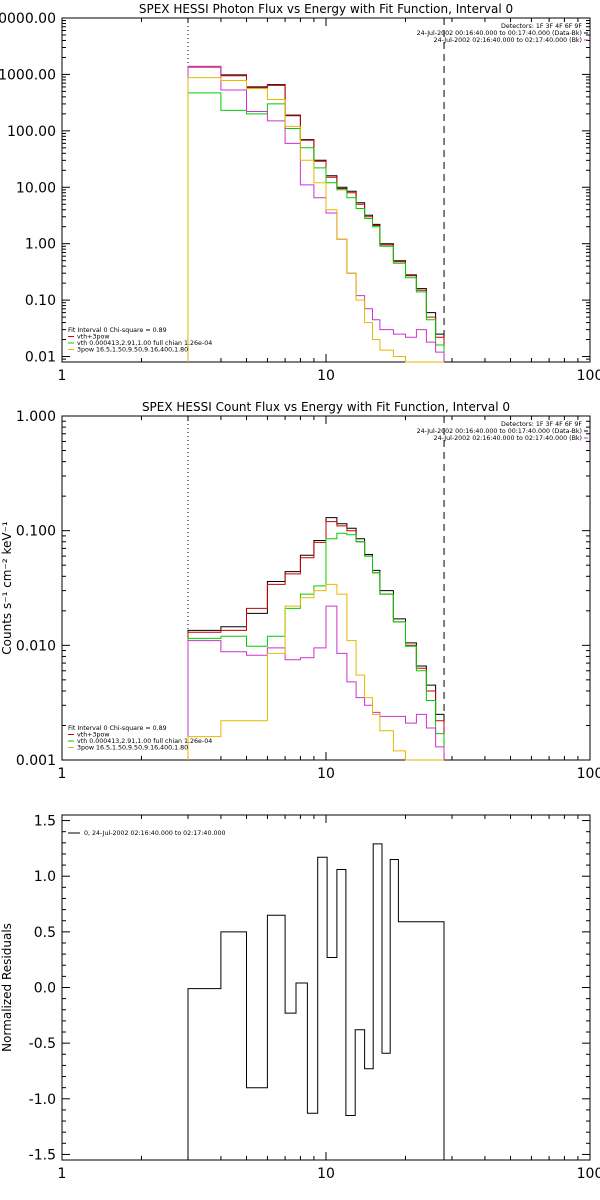 This screenshot has width=600, height=1200. I want to click on y-axis-label: Counts s⁻¹ cm⁻² keV⁻¹, so click(7, 588).